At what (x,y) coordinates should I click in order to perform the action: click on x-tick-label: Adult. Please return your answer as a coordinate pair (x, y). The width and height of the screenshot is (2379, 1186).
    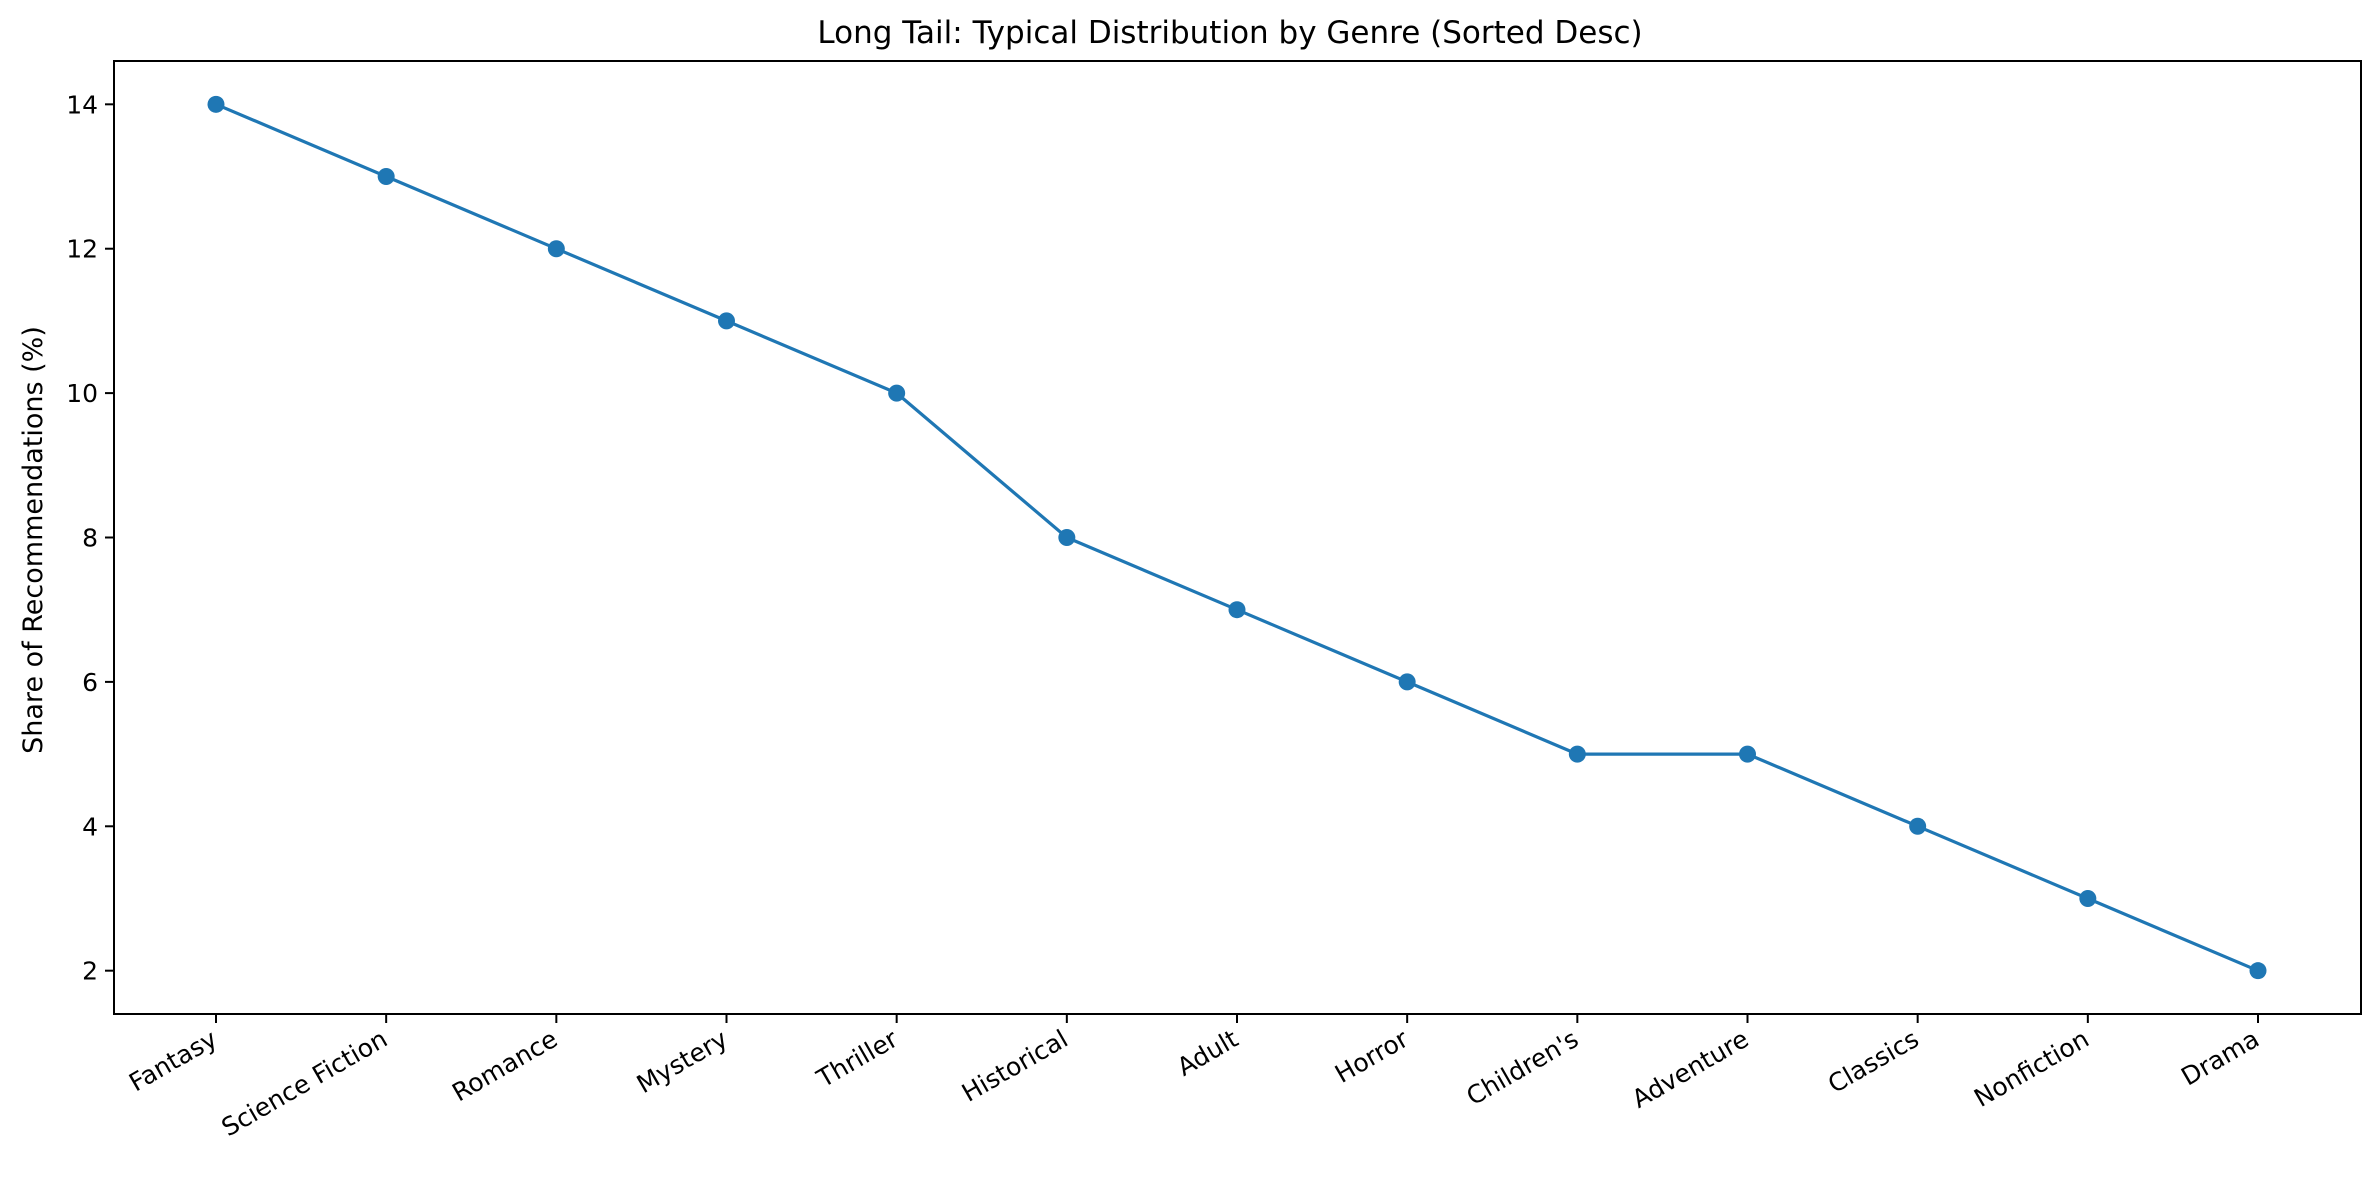
    Looking at the image, I should click on (1207, 1053).